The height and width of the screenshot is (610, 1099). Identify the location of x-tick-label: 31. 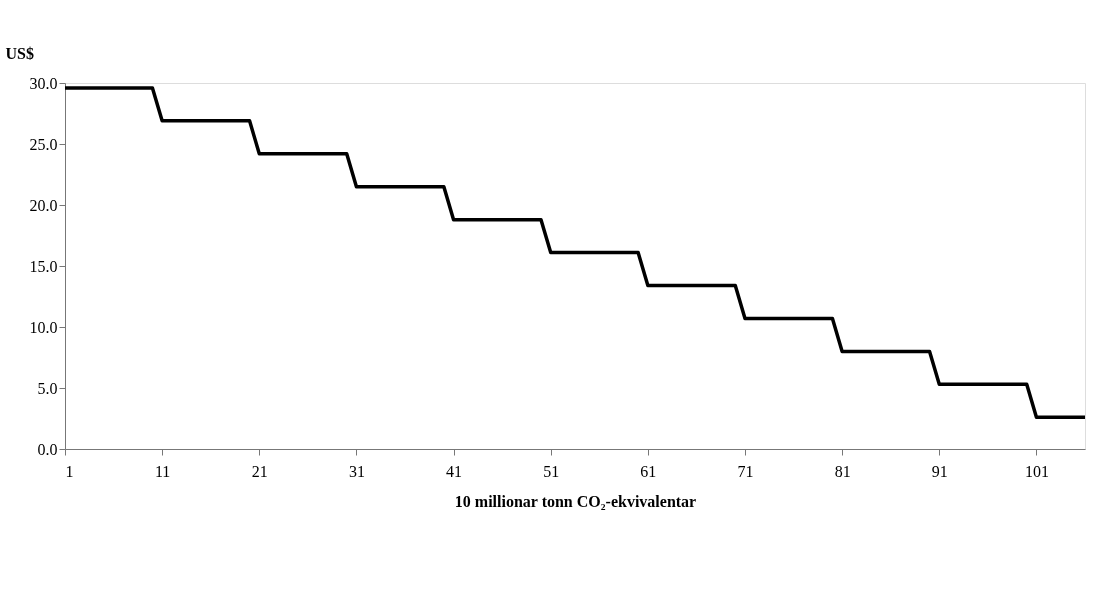
(356, 471).